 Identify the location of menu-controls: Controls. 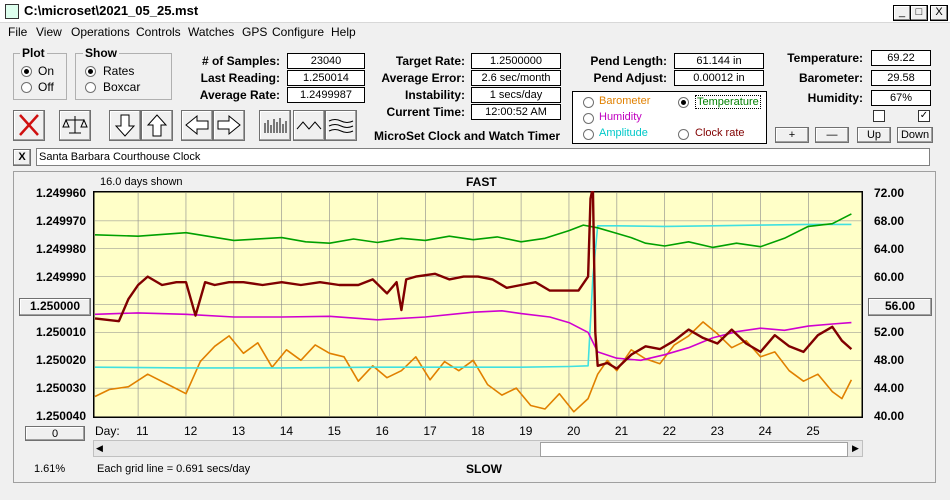
(158, 32).